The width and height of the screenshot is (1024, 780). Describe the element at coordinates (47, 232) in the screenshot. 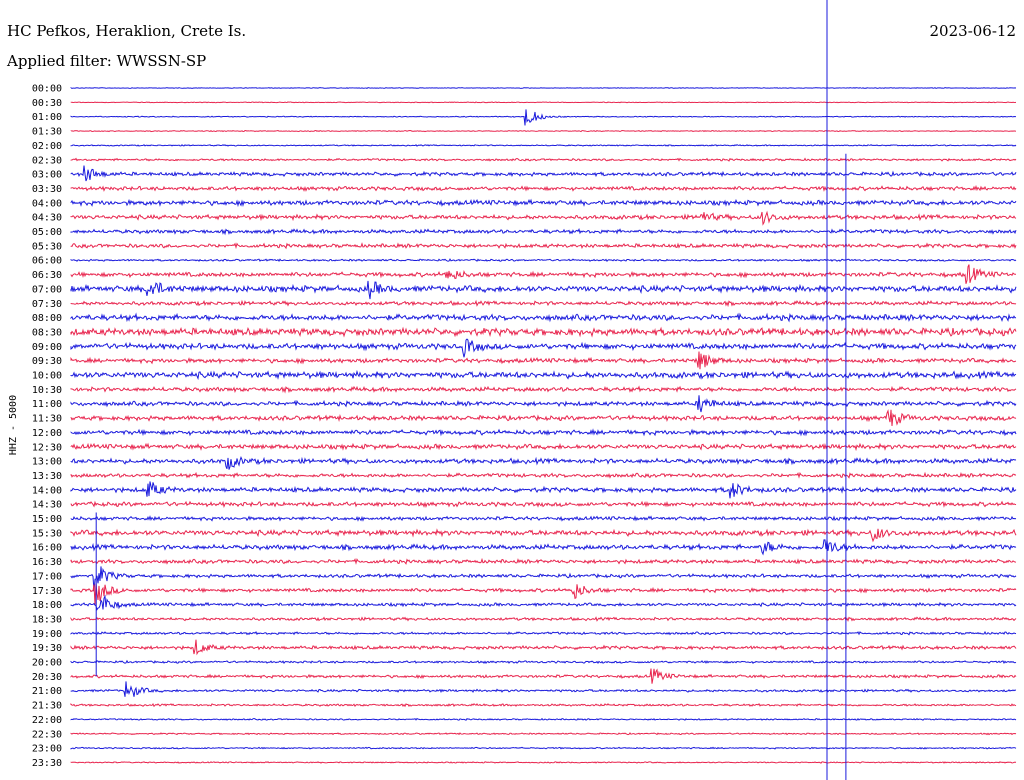

I see `time-tick-label: 05:00` at that location.